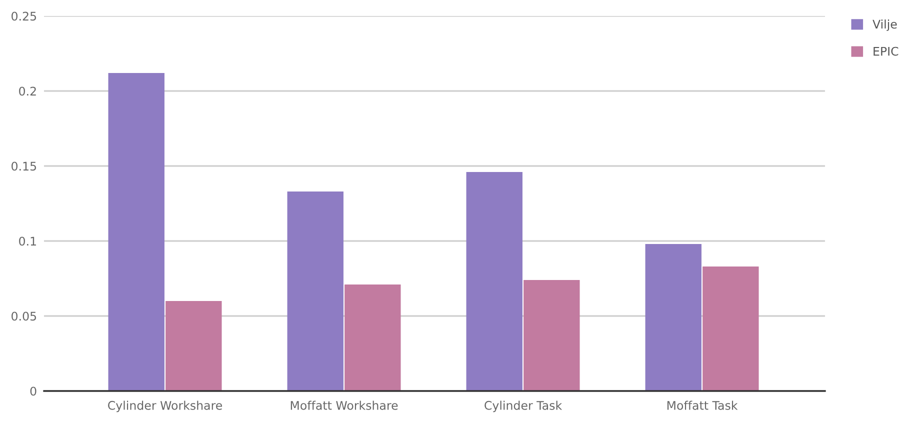  I want to click on y-tick-label: 0, so click(33, 391).